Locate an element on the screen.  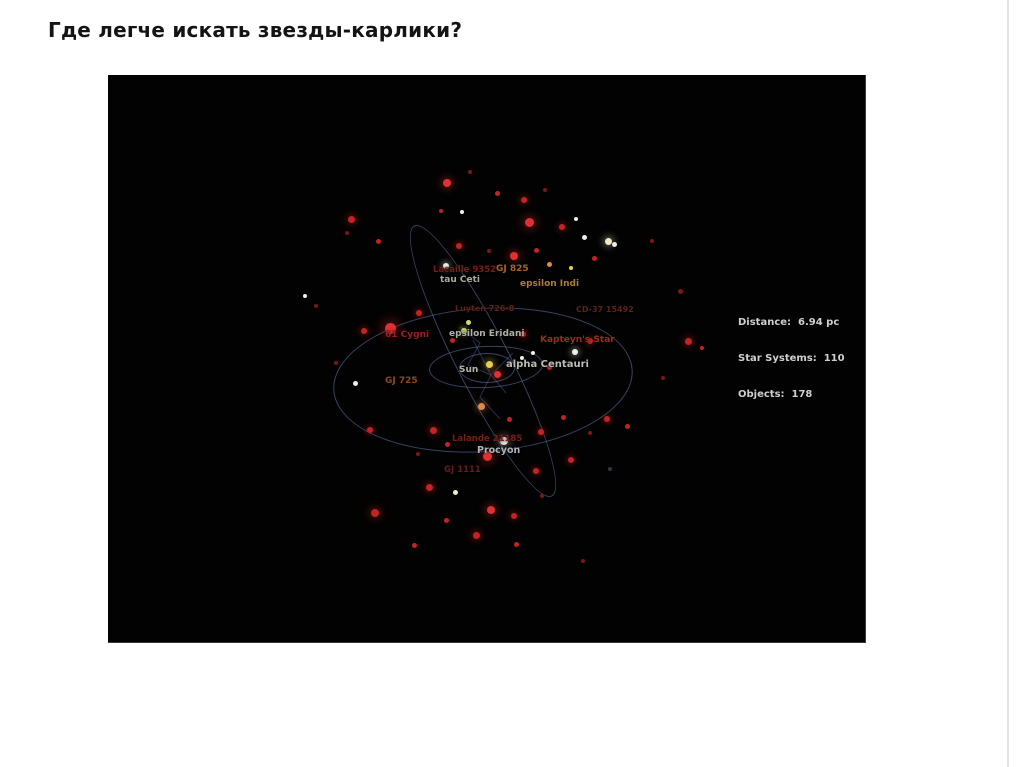
grid-ellipse is located at coordinates (487, 368).